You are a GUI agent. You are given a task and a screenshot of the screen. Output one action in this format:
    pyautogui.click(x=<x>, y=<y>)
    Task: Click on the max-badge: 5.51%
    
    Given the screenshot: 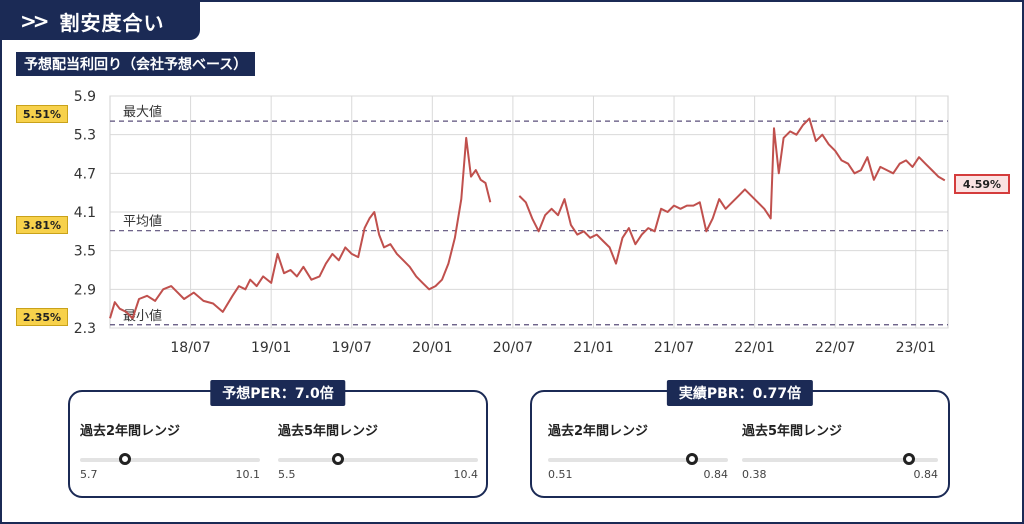 What is the action you would take?
    pyautogui.click(x=42, y=114)
    